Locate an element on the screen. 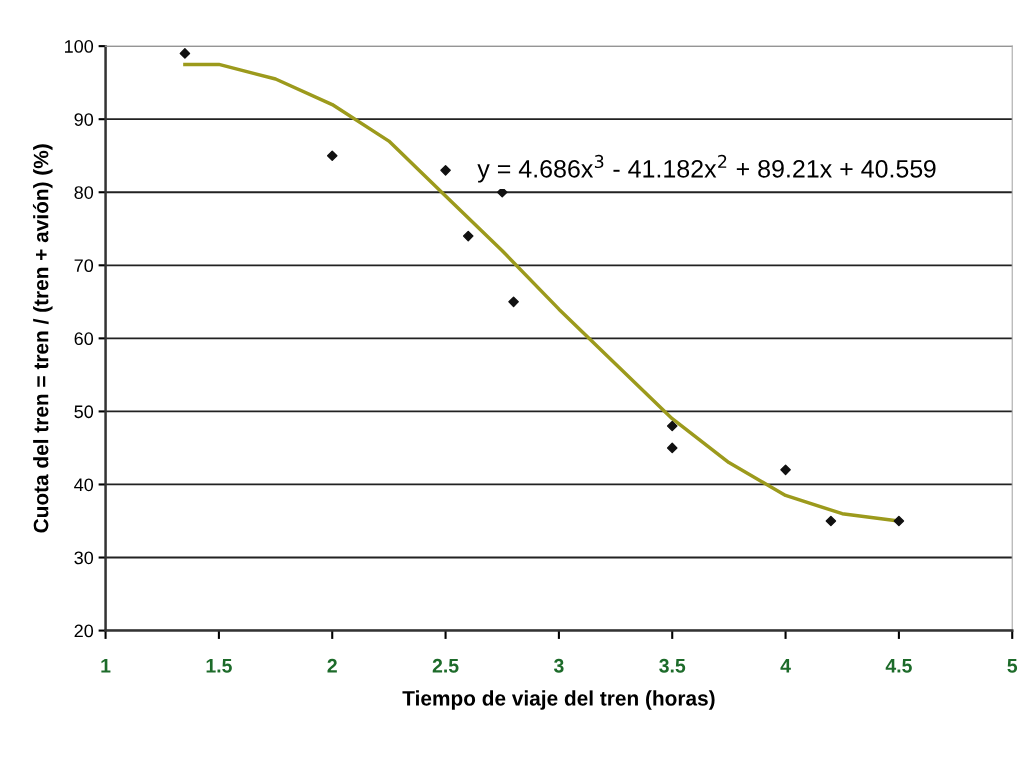  y-tick-label: 90 is located at coordinates (84, 119).